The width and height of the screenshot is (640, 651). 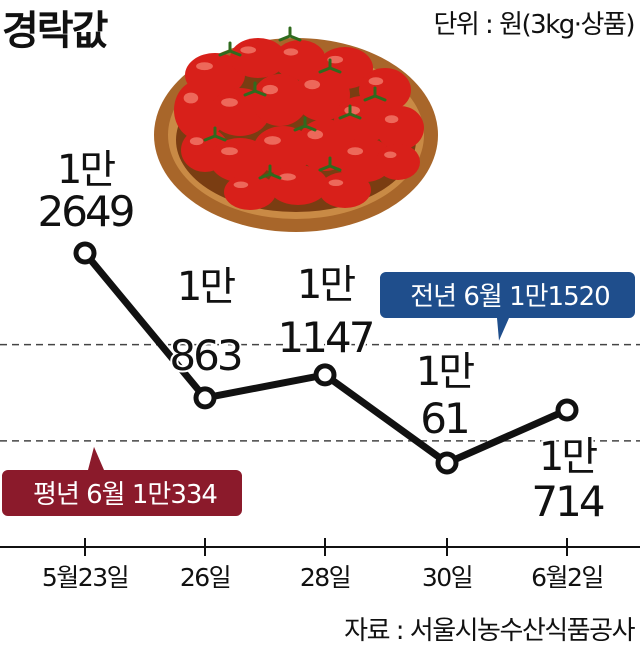 I want to click on x-tick-label: 30일, so click(x=447, y=577).